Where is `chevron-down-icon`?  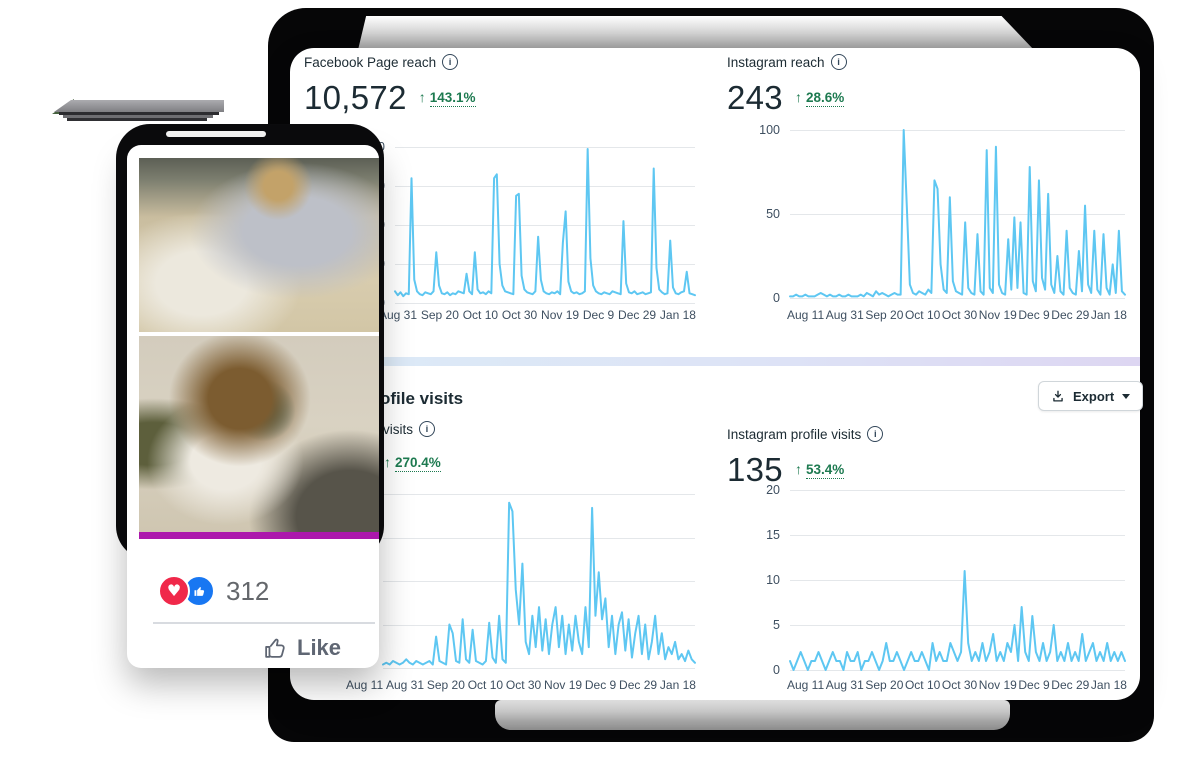 chevron-down-icon is located at coordinates (1126, 396).